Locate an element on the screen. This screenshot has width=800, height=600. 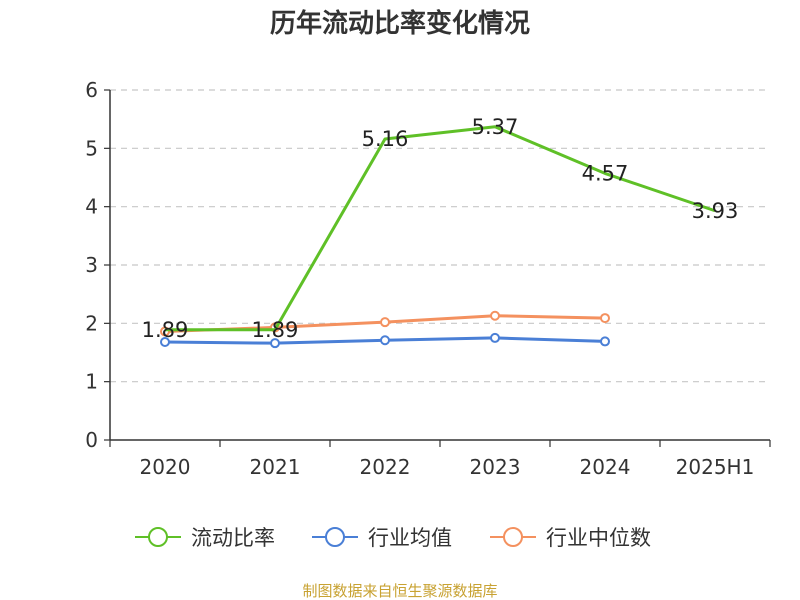
y-tick-label: 2 is located at coordinates (91, 323).